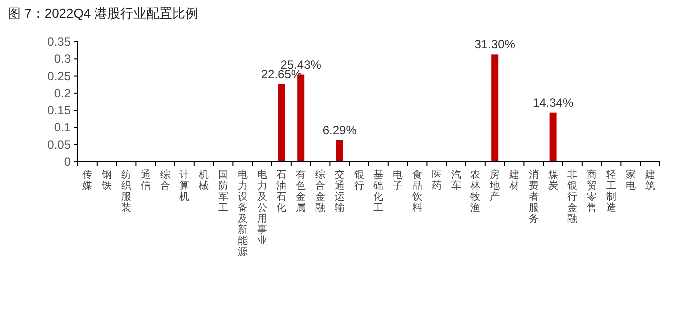 The width and height of the screenshot is (700, 310). I want to click on x-tick-label: 汽车, so click(456, 180).